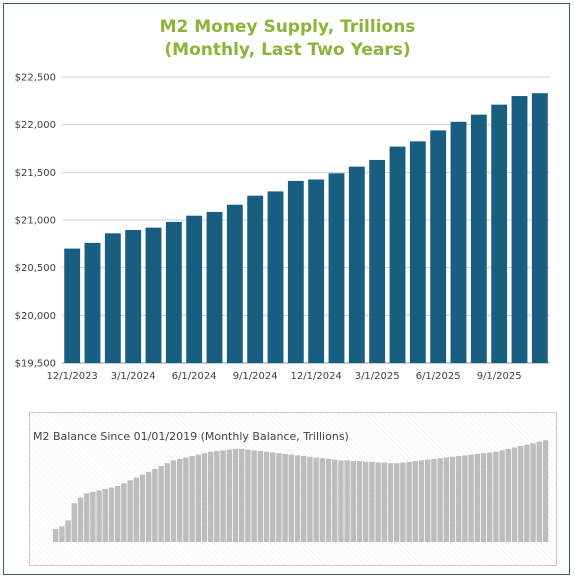 The width and height of the screenshot is (575, 581). I want to click on x-tick-label: 12/1/2024, so click(316, 376).